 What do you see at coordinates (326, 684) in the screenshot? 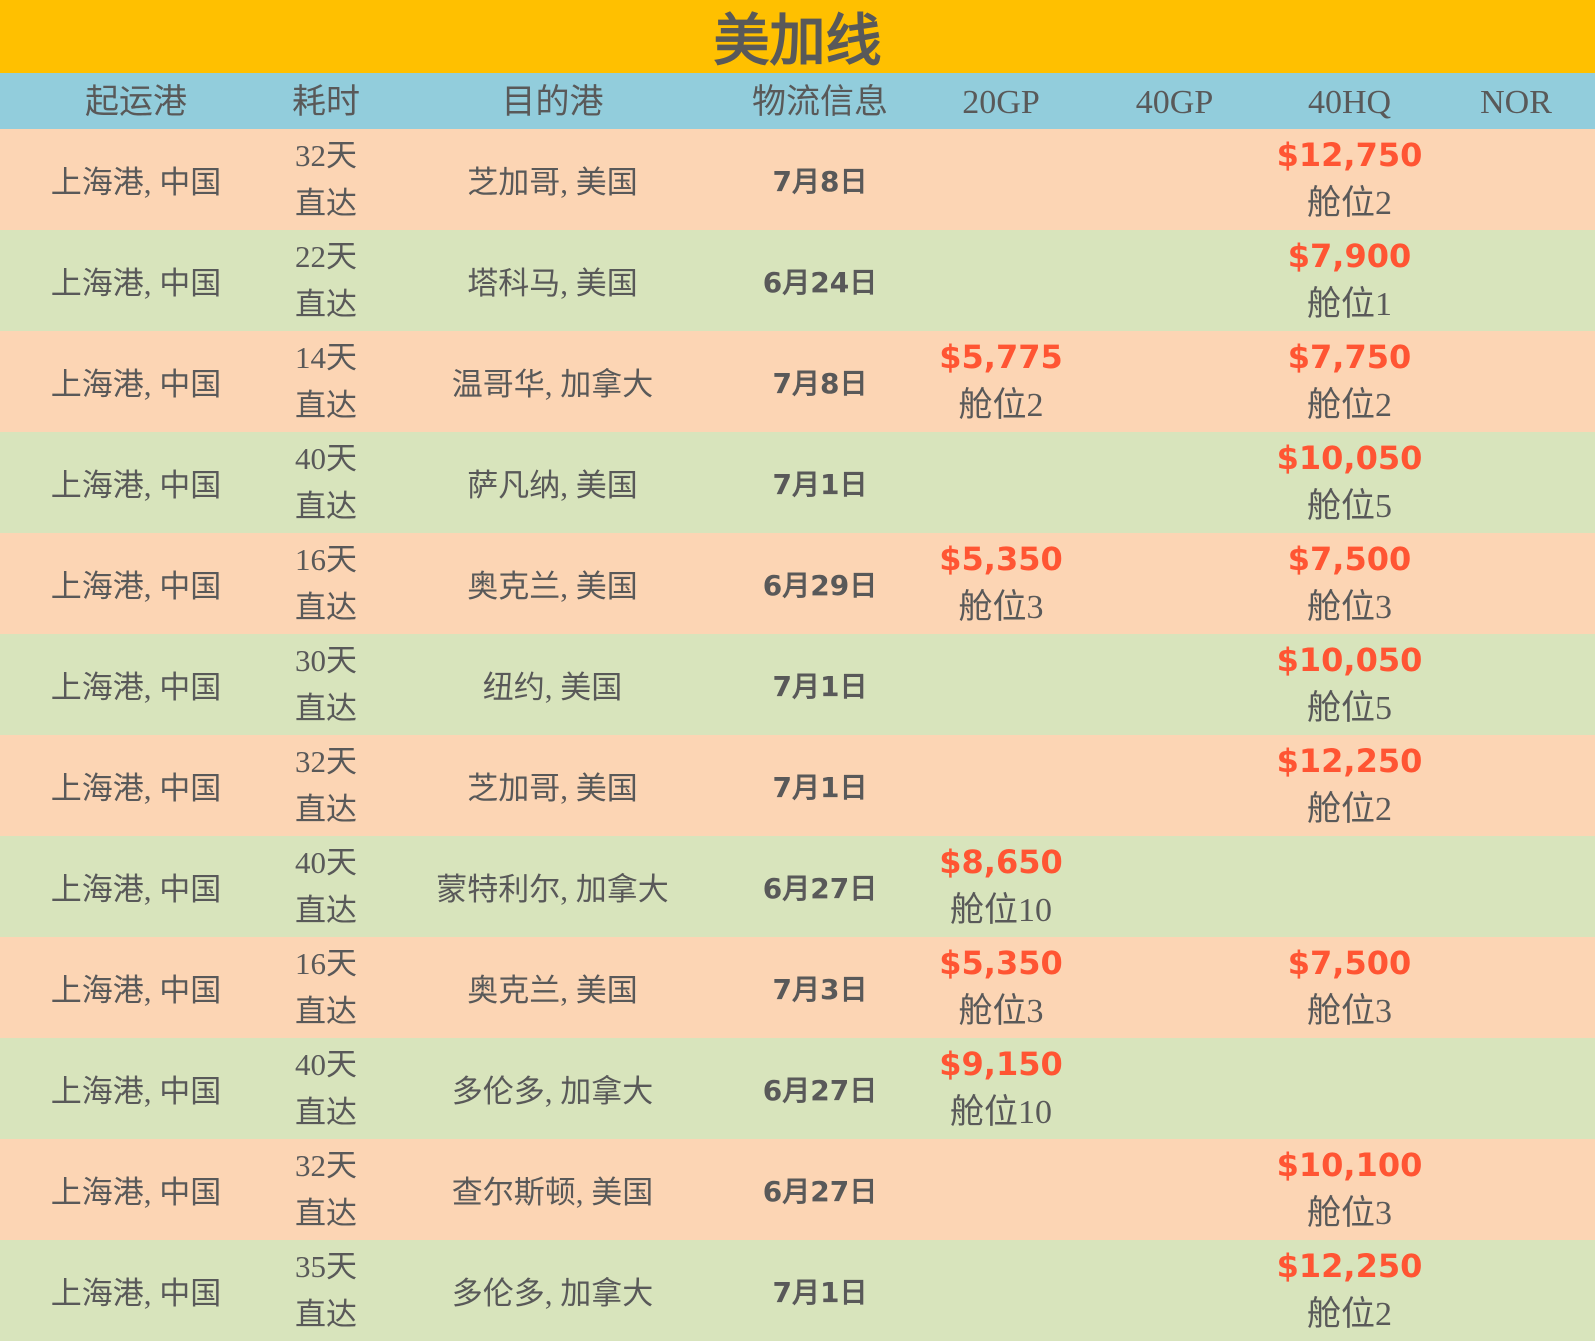
I see `duration-cell: 30天 直达` at bounding box center [326, 684].